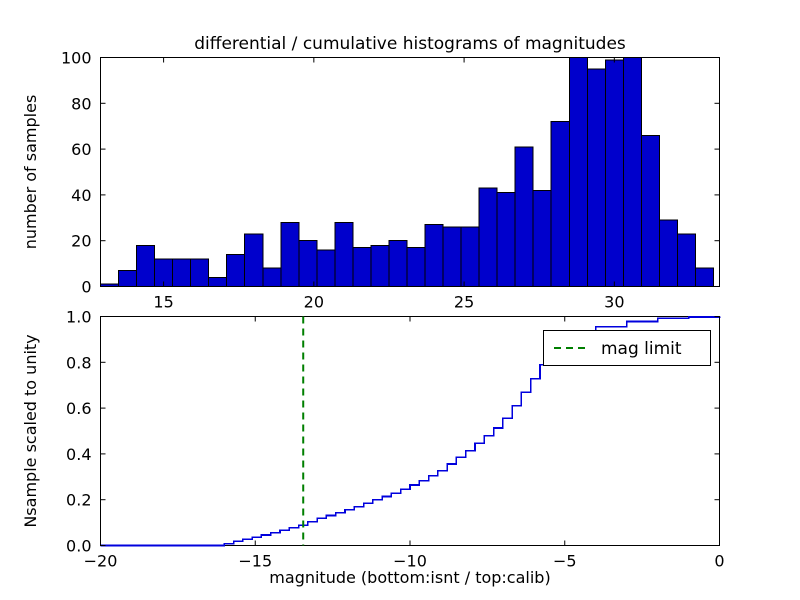 The image size is (800, 600). I want to click on x-tick-label: 20, so click(314, 302).